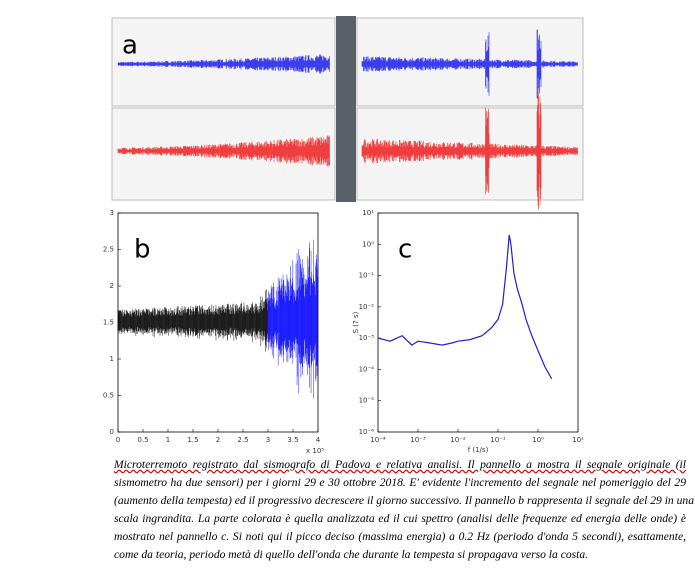 Image resolution: width=695 pixels, height=583 pixels. I want to click on spectrum-line, so click(465, 307).